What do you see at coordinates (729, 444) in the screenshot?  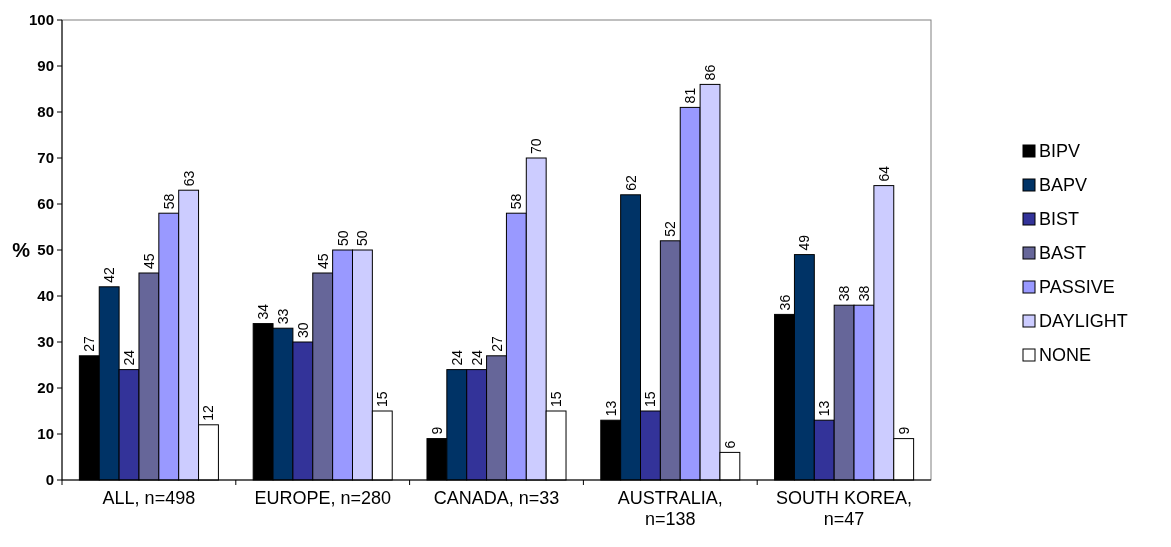 I see `data-label: 6` at bounding box center [729, 444].